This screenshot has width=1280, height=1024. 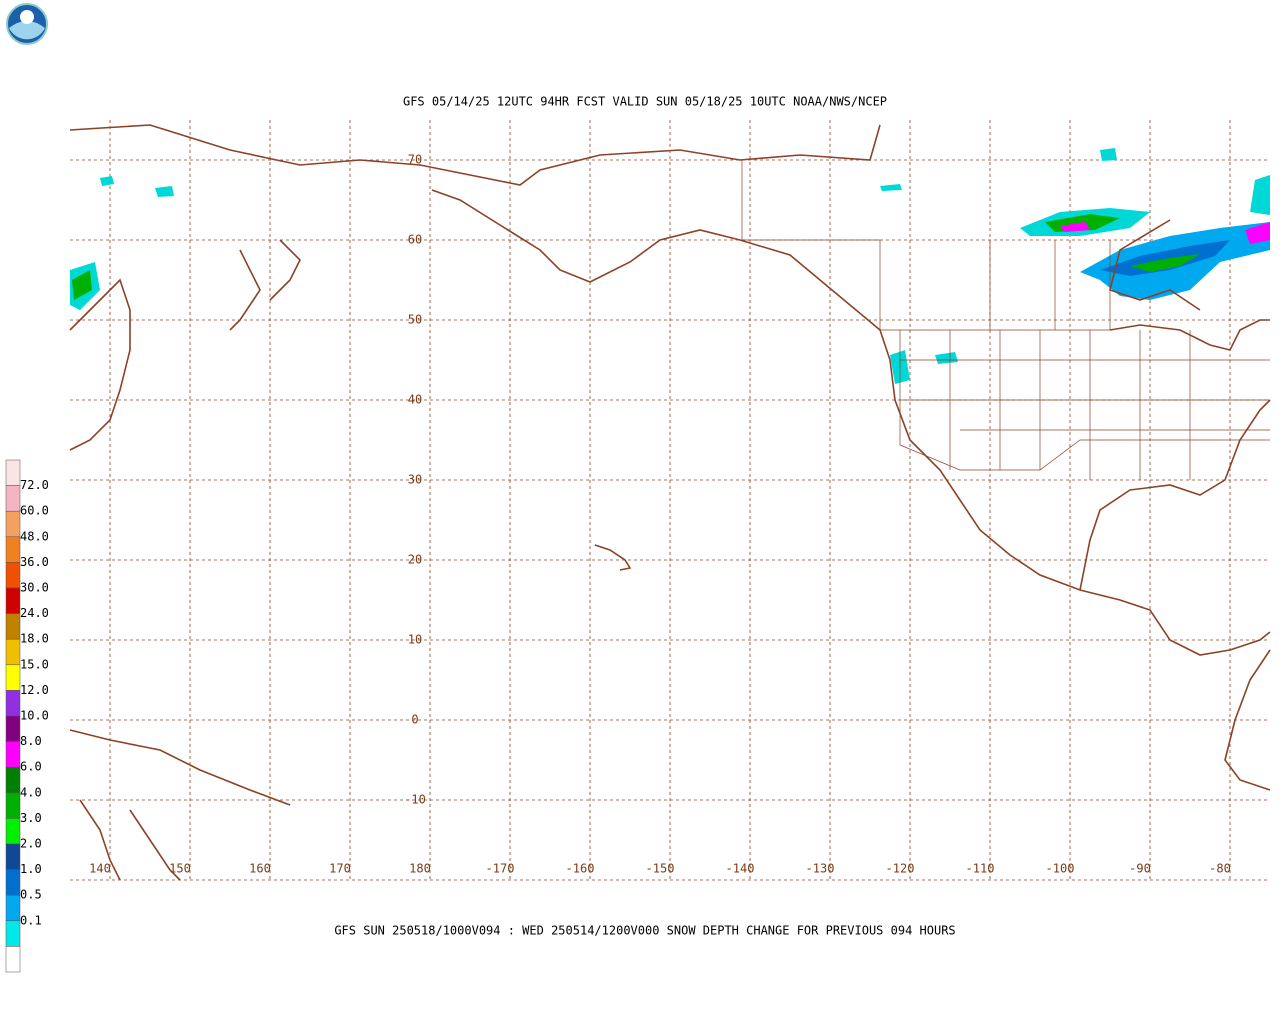 What do you see at coordinates (31, 818) in the screenshot?
I see `legend-label: 3.0` at bounding box center [31, 818].